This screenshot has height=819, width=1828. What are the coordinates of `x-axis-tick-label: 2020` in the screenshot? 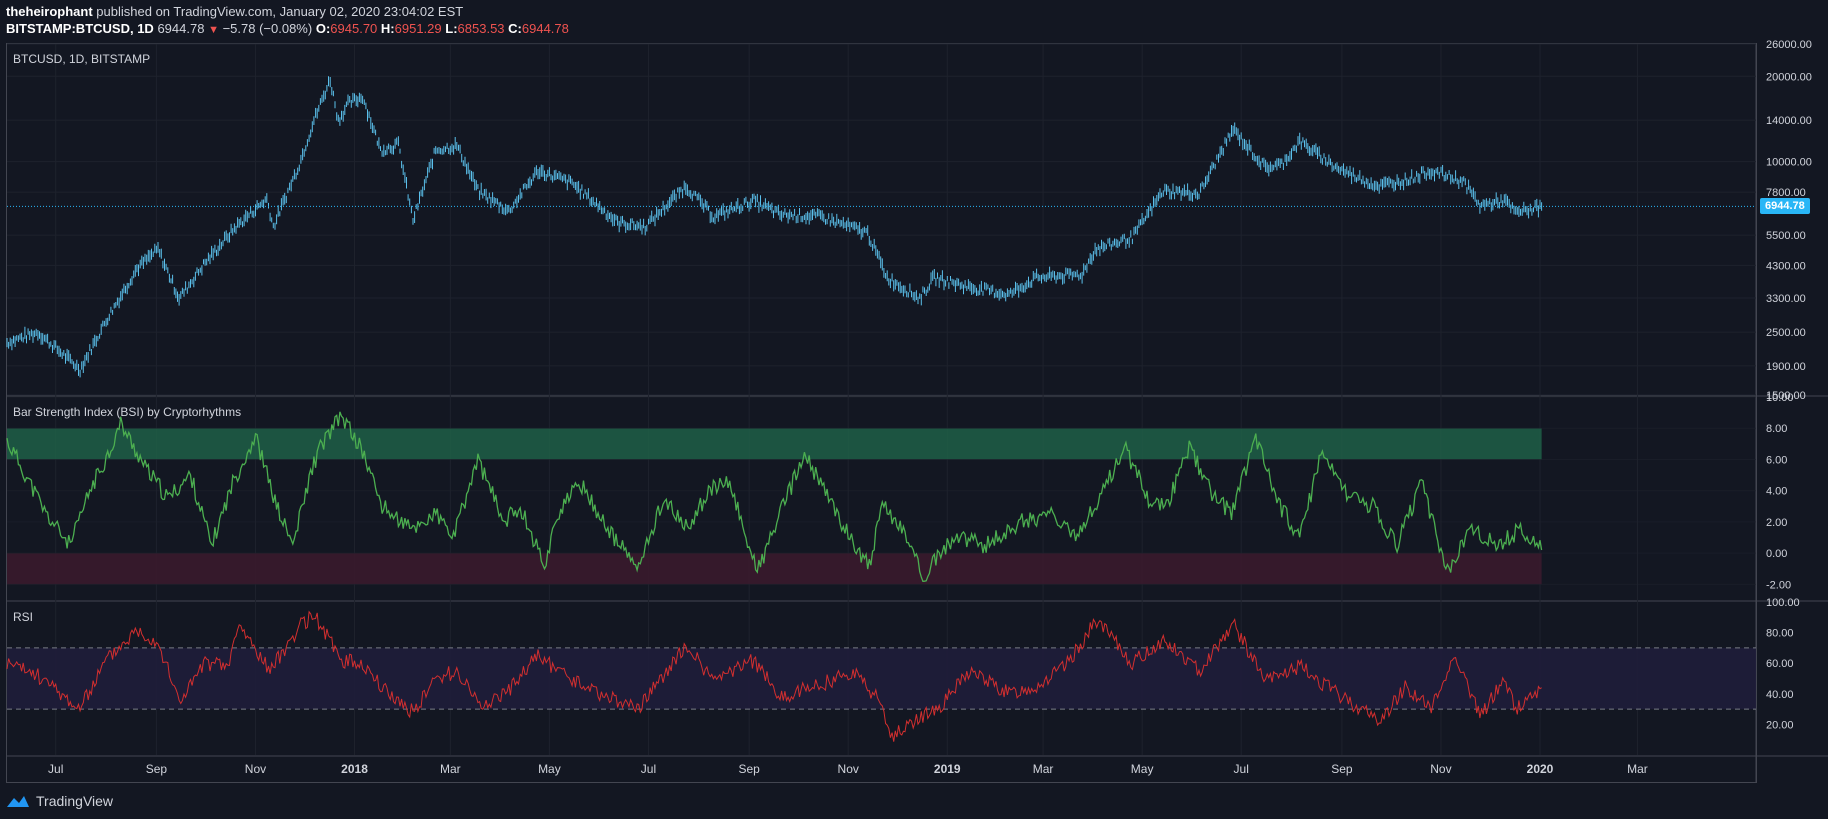 It's located at (1540, 769).